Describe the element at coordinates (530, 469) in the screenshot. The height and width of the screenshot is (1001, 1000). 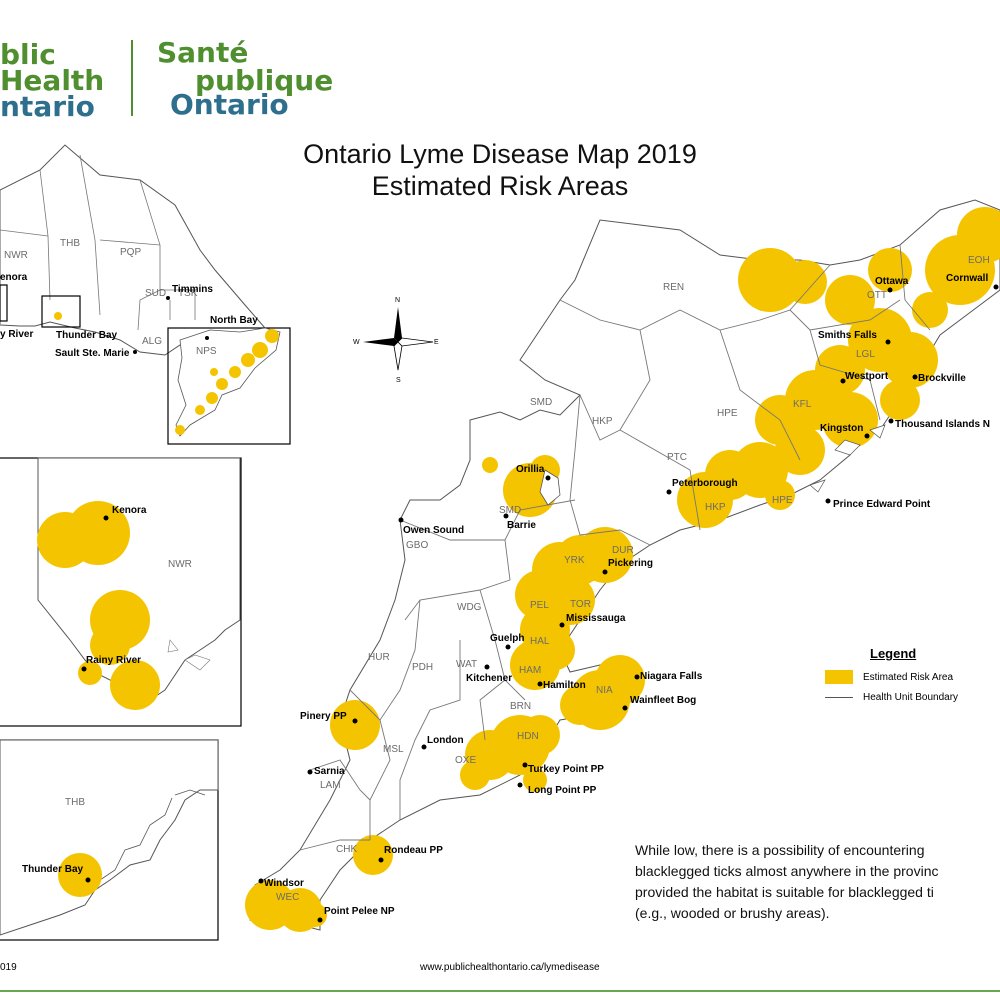
I see `place-orillia: Orillia` at that location.